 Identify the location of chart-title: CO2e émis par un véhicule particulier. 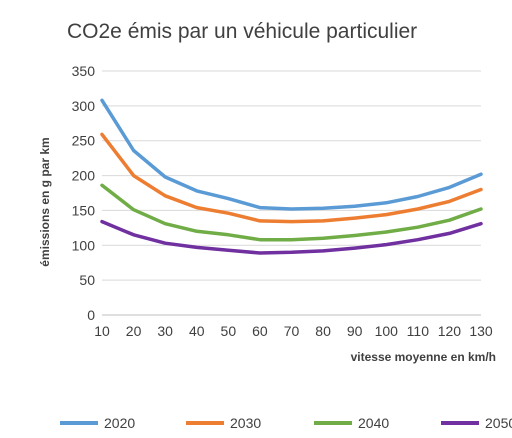
(242, 31).